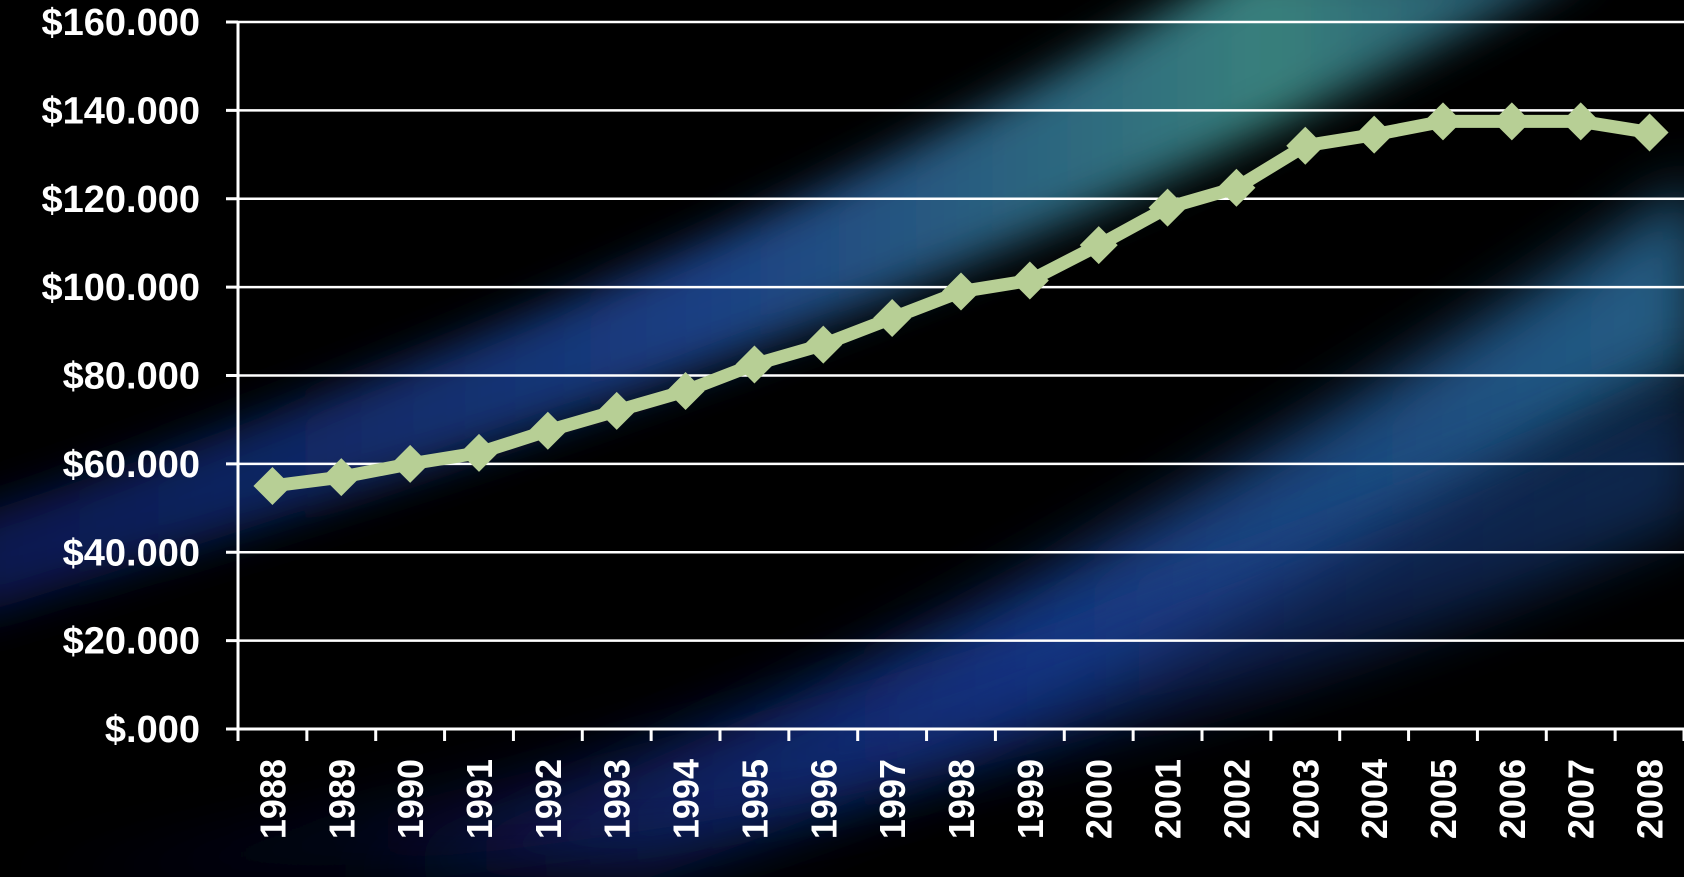 This screenshot has height=877, width=1684. What do you see at coordinates (1305, 799) in the screenshot?
I see `x-tick-label: 2003` at bounding box center [1305, 799].